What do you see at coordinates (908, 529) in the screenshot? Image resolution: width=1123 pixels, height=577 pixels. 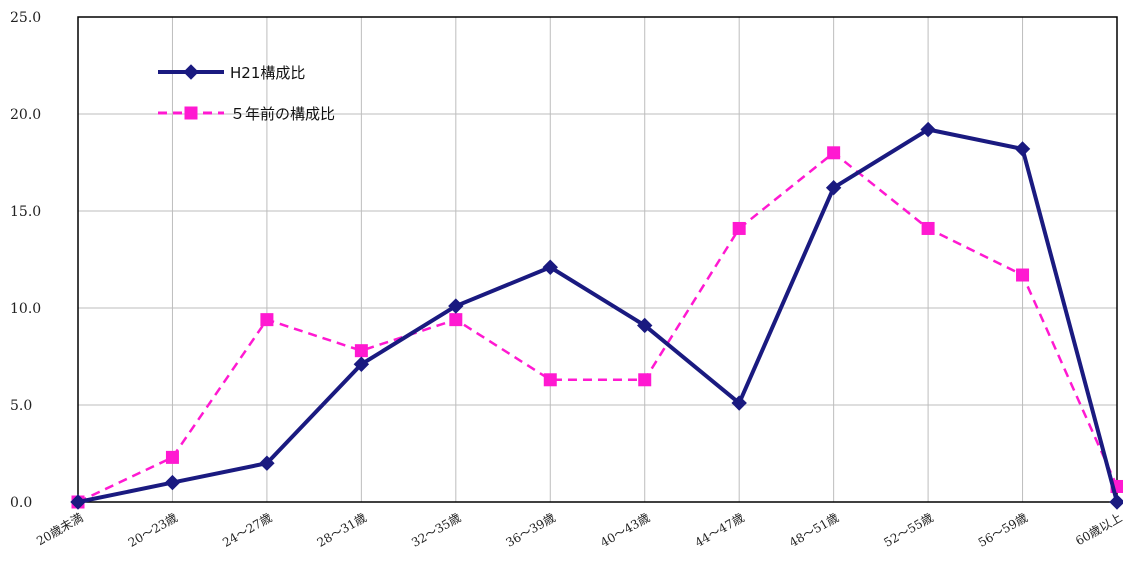 I see `x-tick-label: 52～55歳` at bounding box center [908, 529].